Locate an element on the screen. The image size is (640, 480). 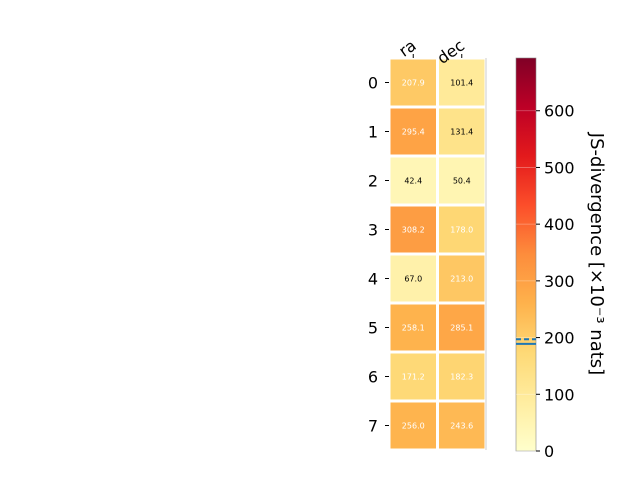
colorbar-tick-label: 300 is located at coordinates (559, 281).